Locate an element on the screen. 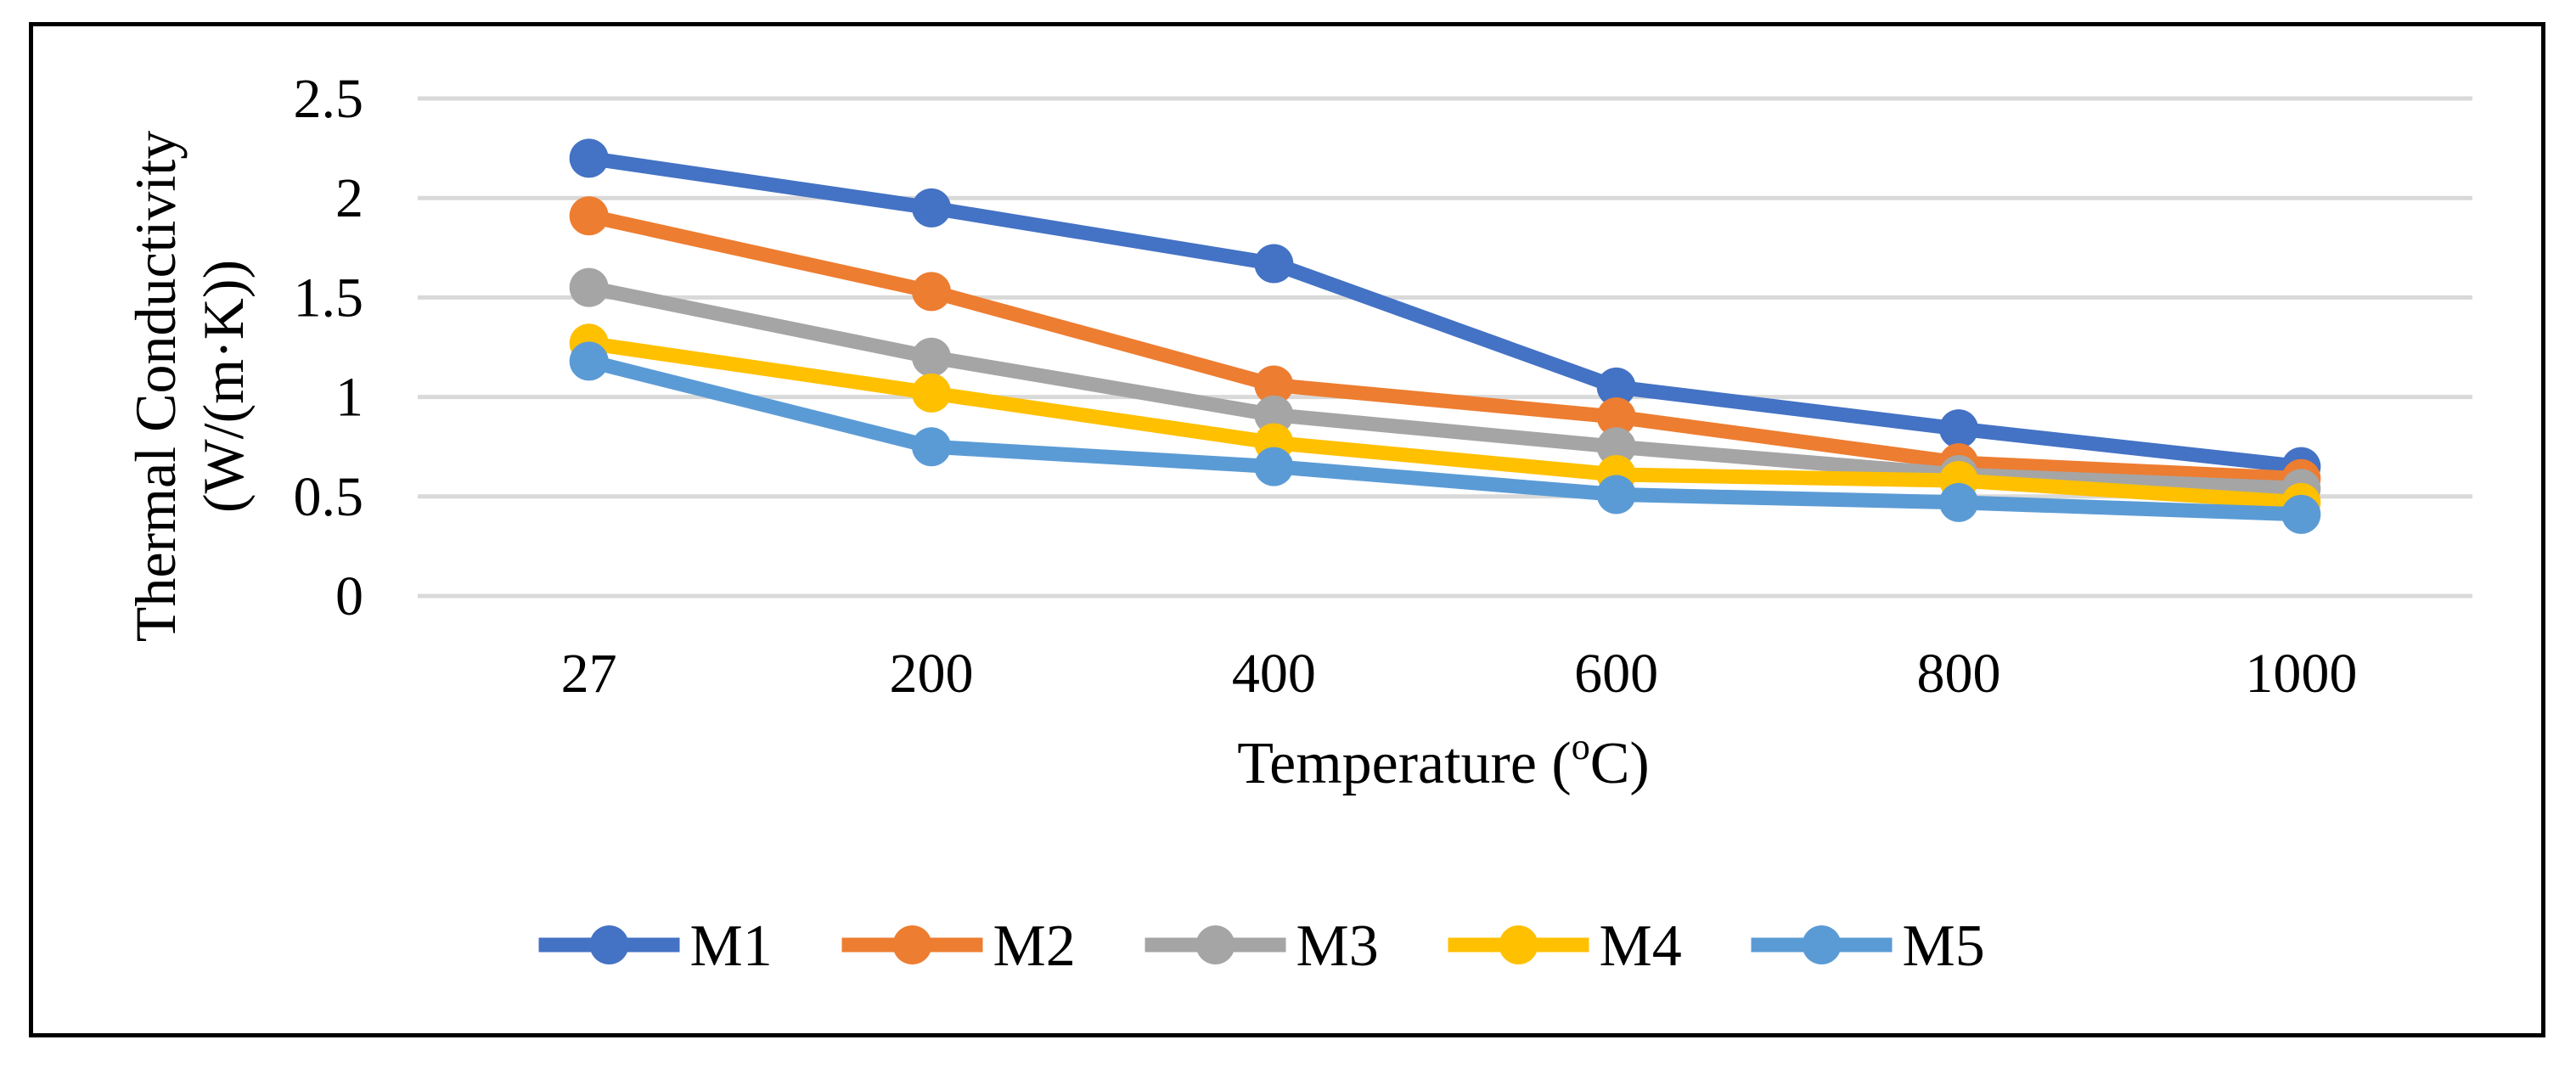  y-tick-label: 2.5 is located at coordinates (329, 99).